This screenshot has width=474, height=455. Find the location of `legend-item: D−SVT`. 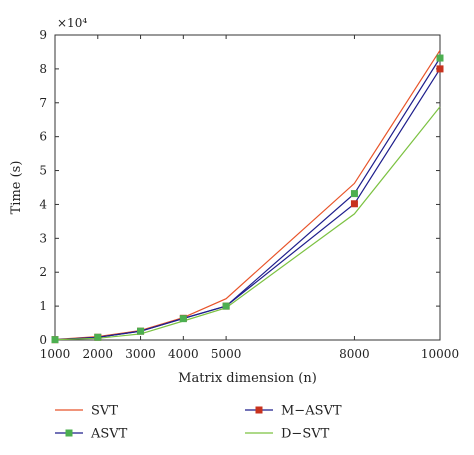

legend-item: D−SVT is located at coordinates (287, 434).